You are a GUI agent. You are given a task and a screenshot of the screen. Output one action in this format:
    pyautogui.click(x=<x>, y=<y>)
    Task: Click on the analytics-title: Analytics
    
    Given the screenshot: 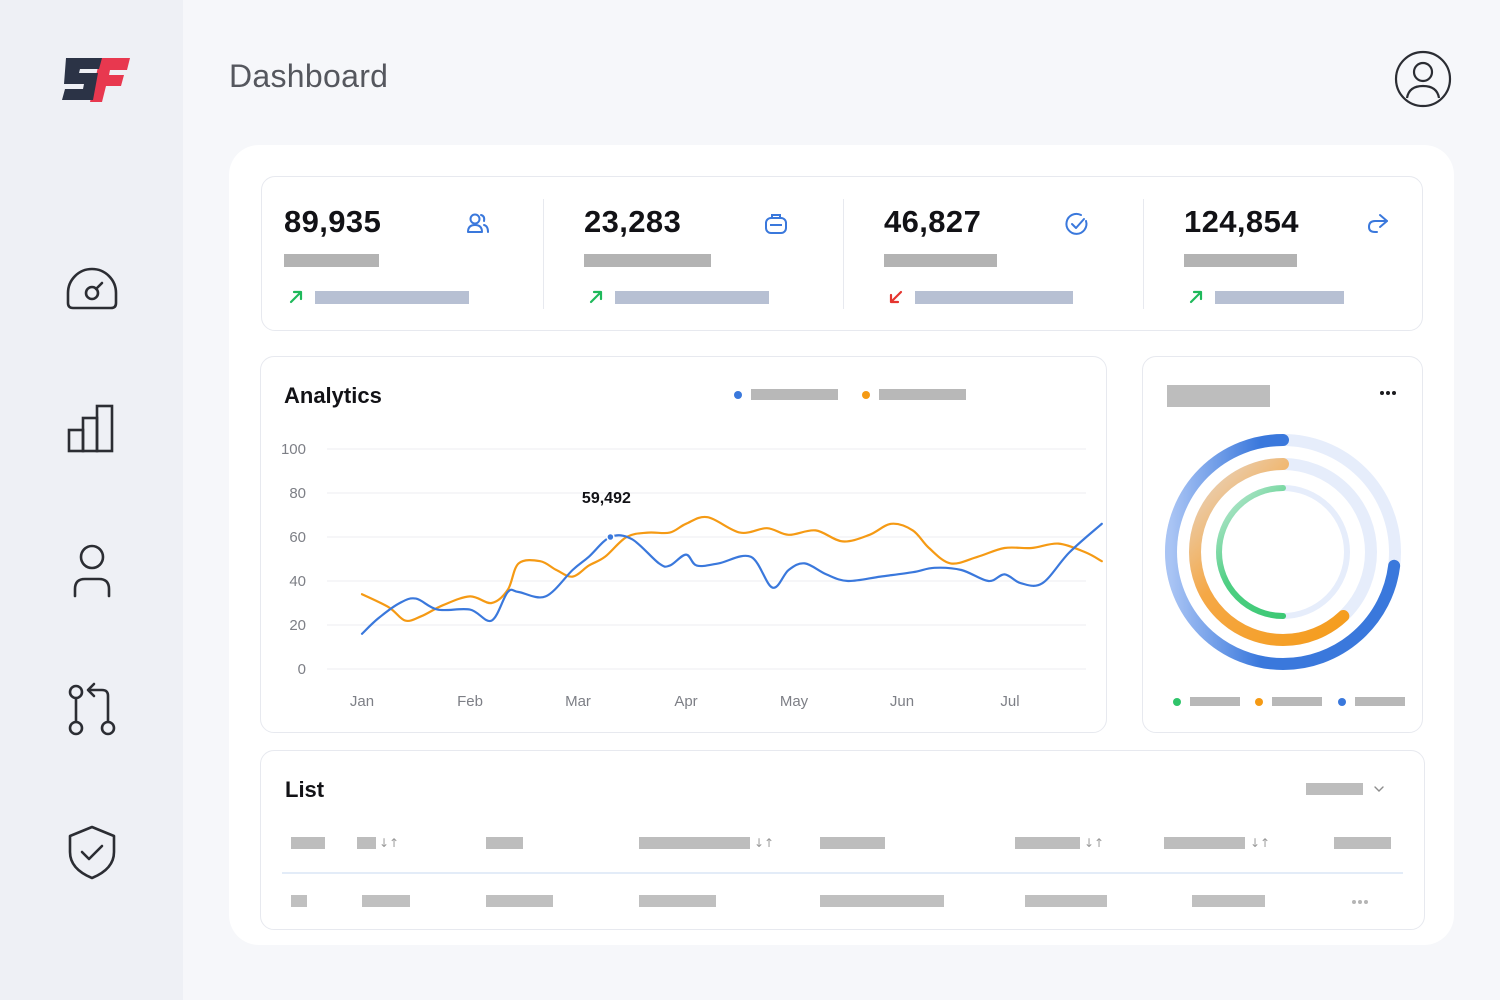 What is the action you would take?
    pyautogui.click(x=333, y=395)
    